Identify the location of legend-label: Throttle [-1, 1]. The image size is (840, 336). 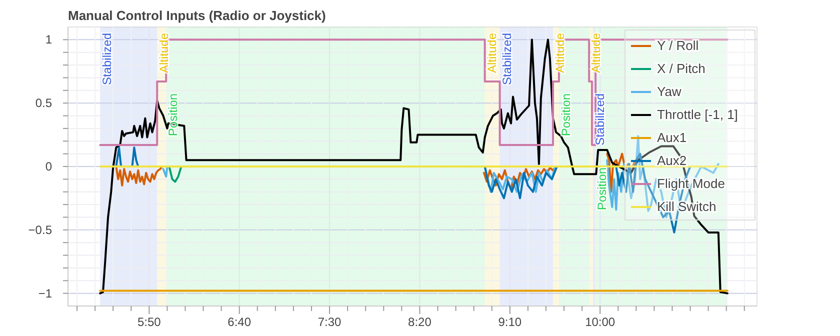
(697, 114).